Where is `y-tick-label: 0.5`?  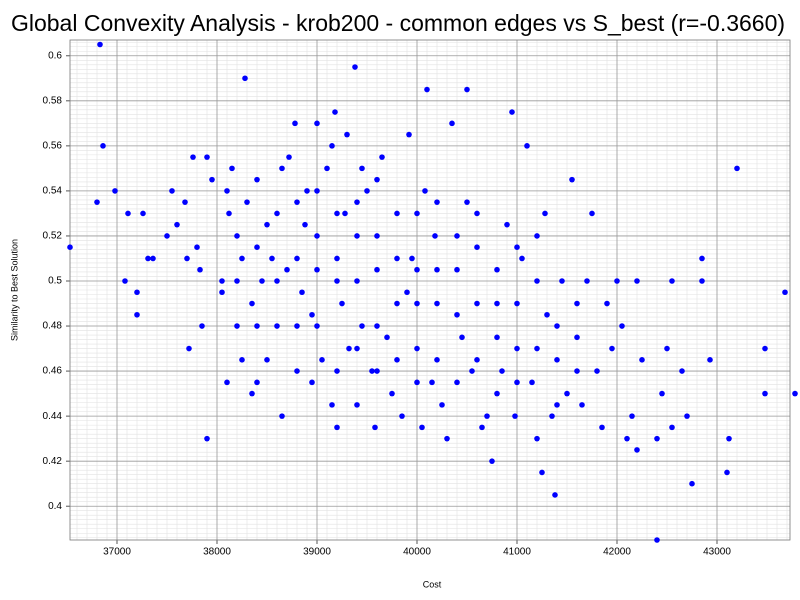 y-tick-label: 0.5 is located at coordinates (55, 281).